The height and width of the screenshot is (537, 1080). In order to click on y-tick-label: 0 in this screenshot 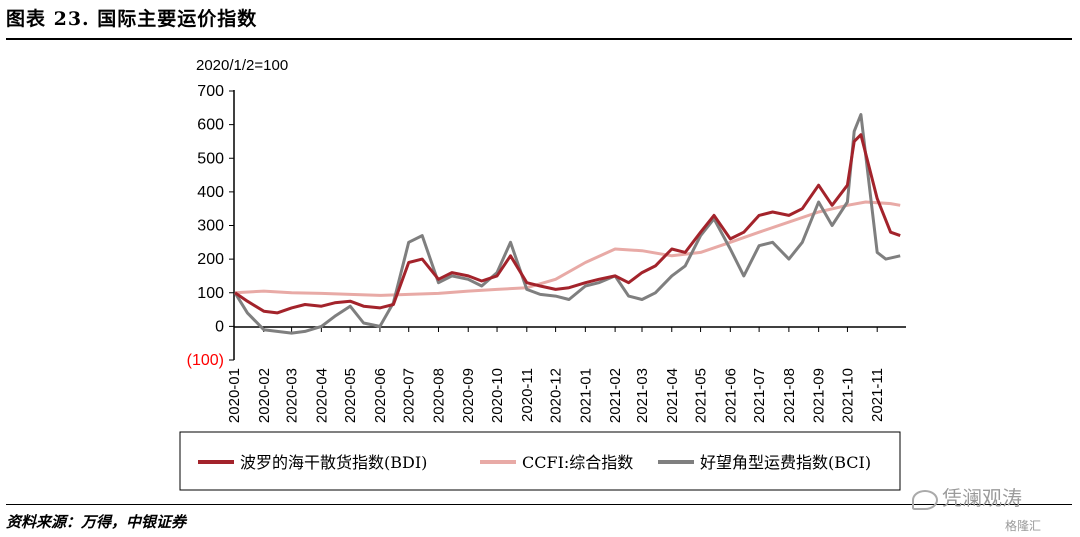, I will do `click(219, 326)`.